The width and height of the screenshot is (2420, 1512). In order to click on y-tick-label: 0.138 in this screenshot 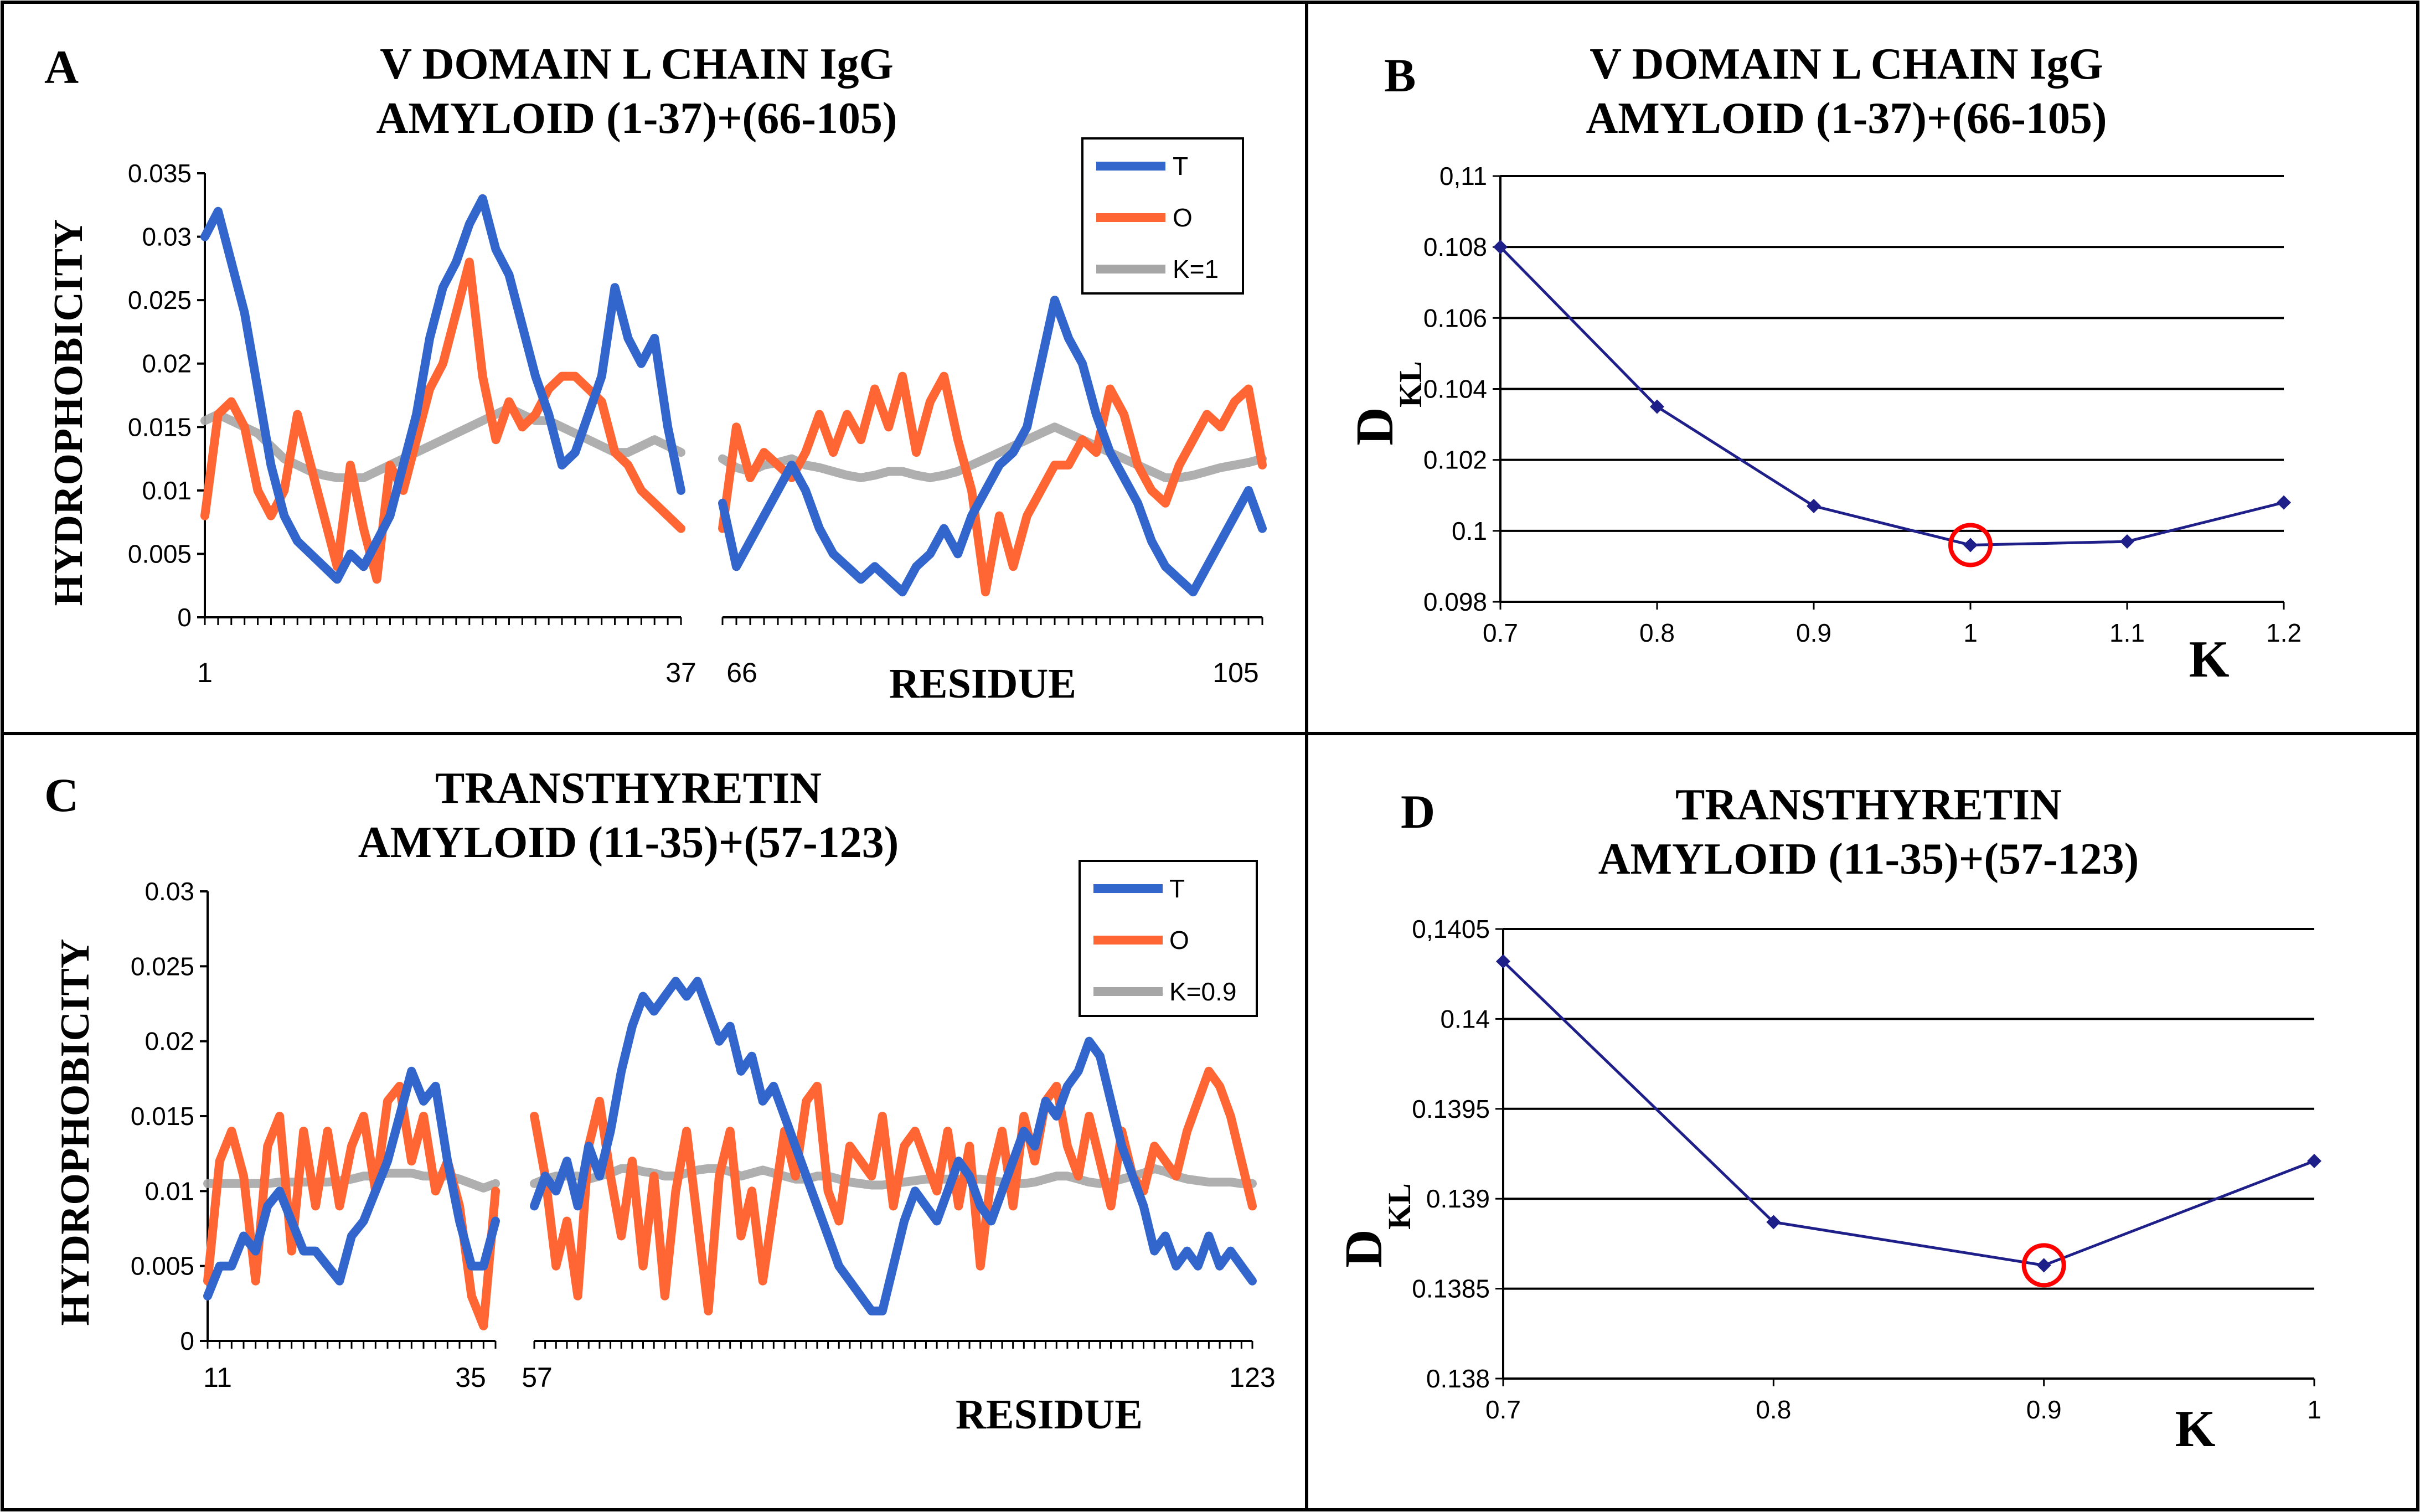, I will do `click(1458, 1378)`.